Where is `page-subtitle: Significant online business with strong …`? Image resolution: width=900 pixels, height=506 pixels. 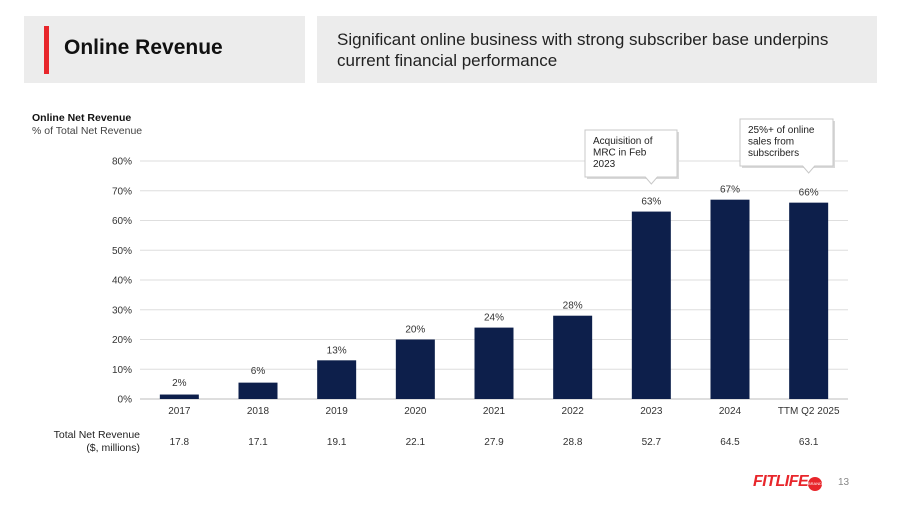 page-subtitle: Significant online business with strong … is located at coordinates (583, 50).